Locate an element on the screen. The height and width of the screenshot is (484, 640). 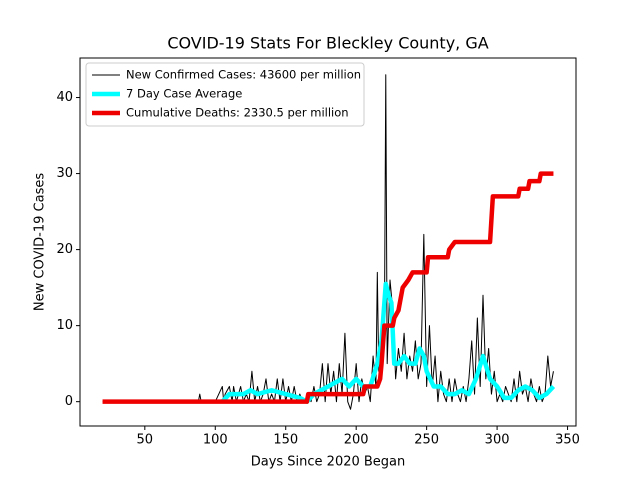
y-axis-label: New COVID-19 Cases is located at coordinates (40, 242).